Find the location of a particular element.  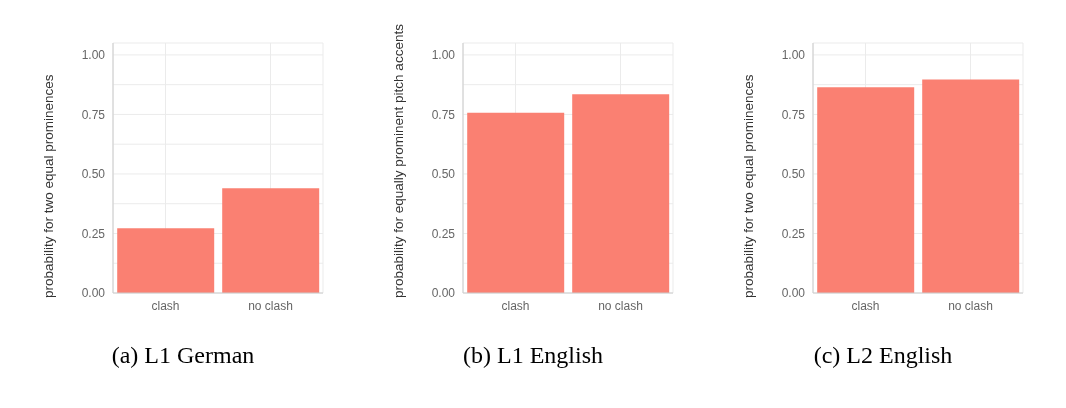

y-axis-title: probability for equally prominent pitch accents is located at coordinates (398, 160).